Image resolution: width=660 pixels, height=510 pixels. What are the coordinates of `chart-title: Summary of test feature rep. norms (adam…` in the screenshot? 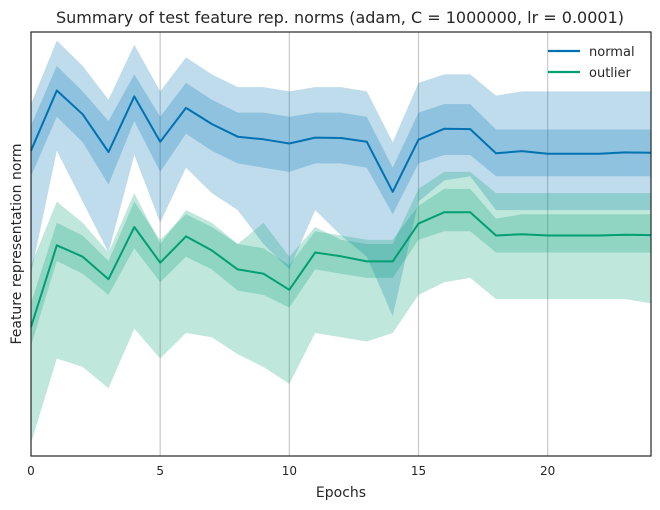 It's located at (340, 17).